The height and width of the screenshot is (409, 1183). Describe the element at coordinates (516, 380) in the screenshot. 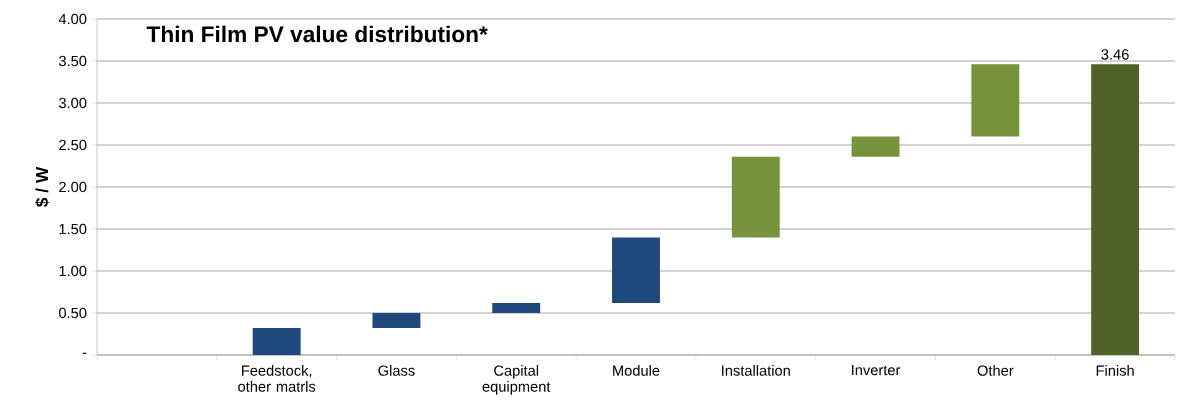

I see `x-tick-label: Capital equipment` at that location.